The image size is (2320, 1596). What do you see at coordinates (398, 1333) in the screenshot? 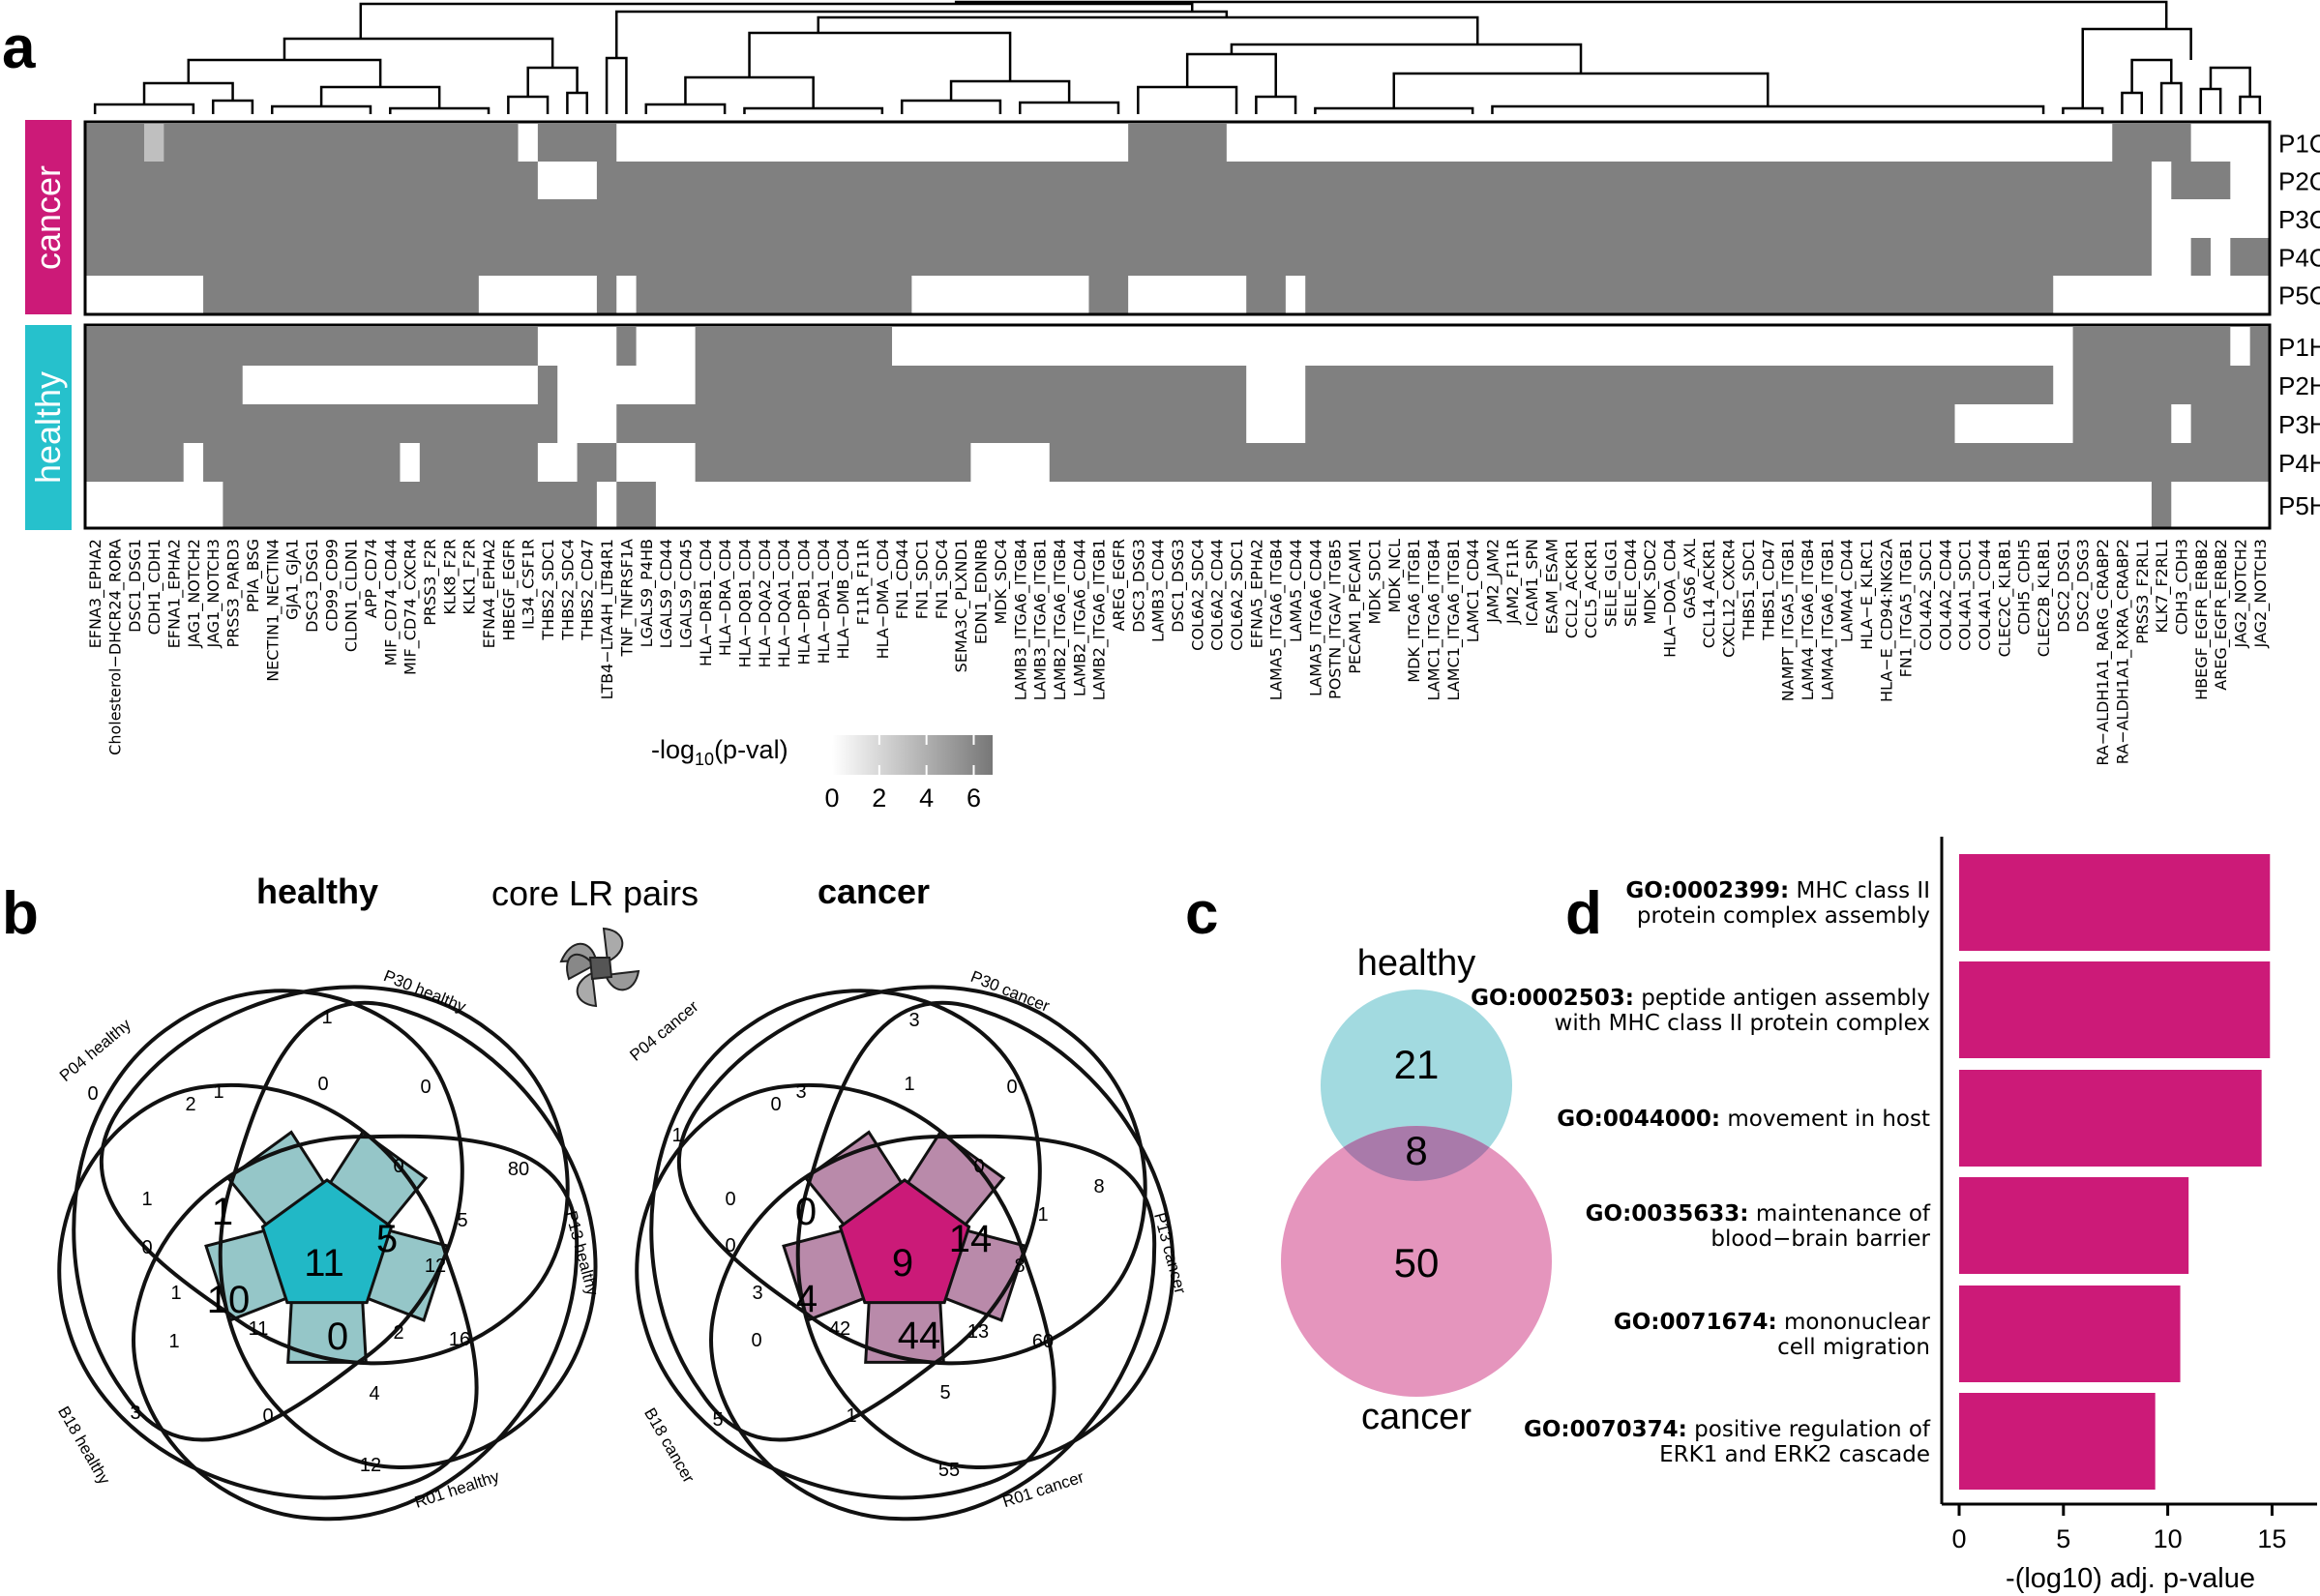
I see `venn-region-count: 2` at bounding box center [398, 1333].